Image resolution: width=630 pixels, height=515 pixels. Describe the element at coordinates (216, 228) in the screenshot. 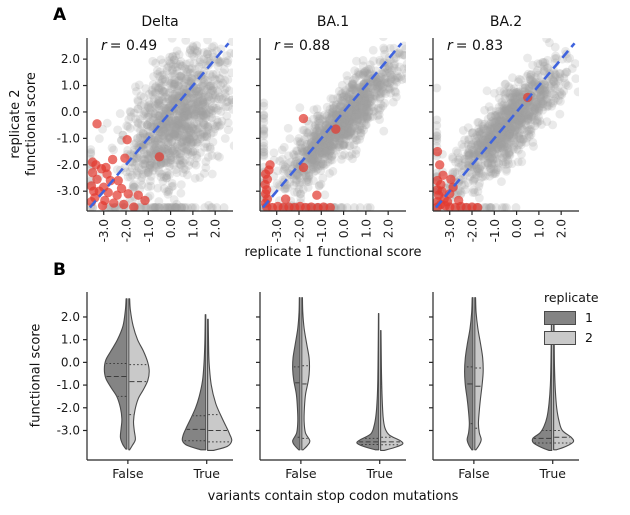

I see `x-tick-label: 2.0` at that location.